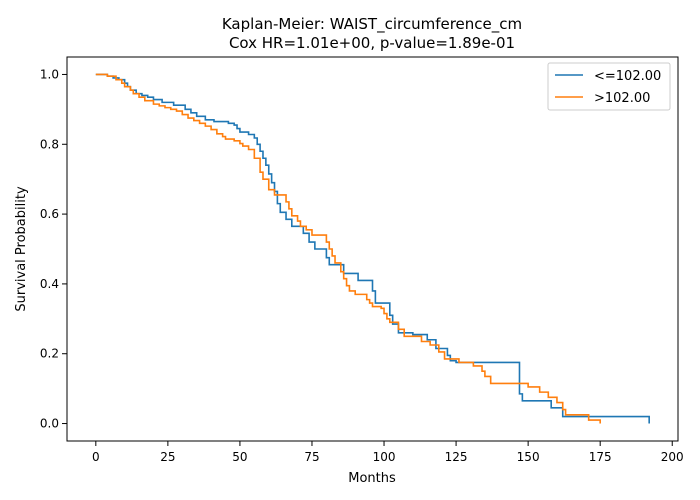  I want to click on legend-label-1: >102.00, so click(622, 98).